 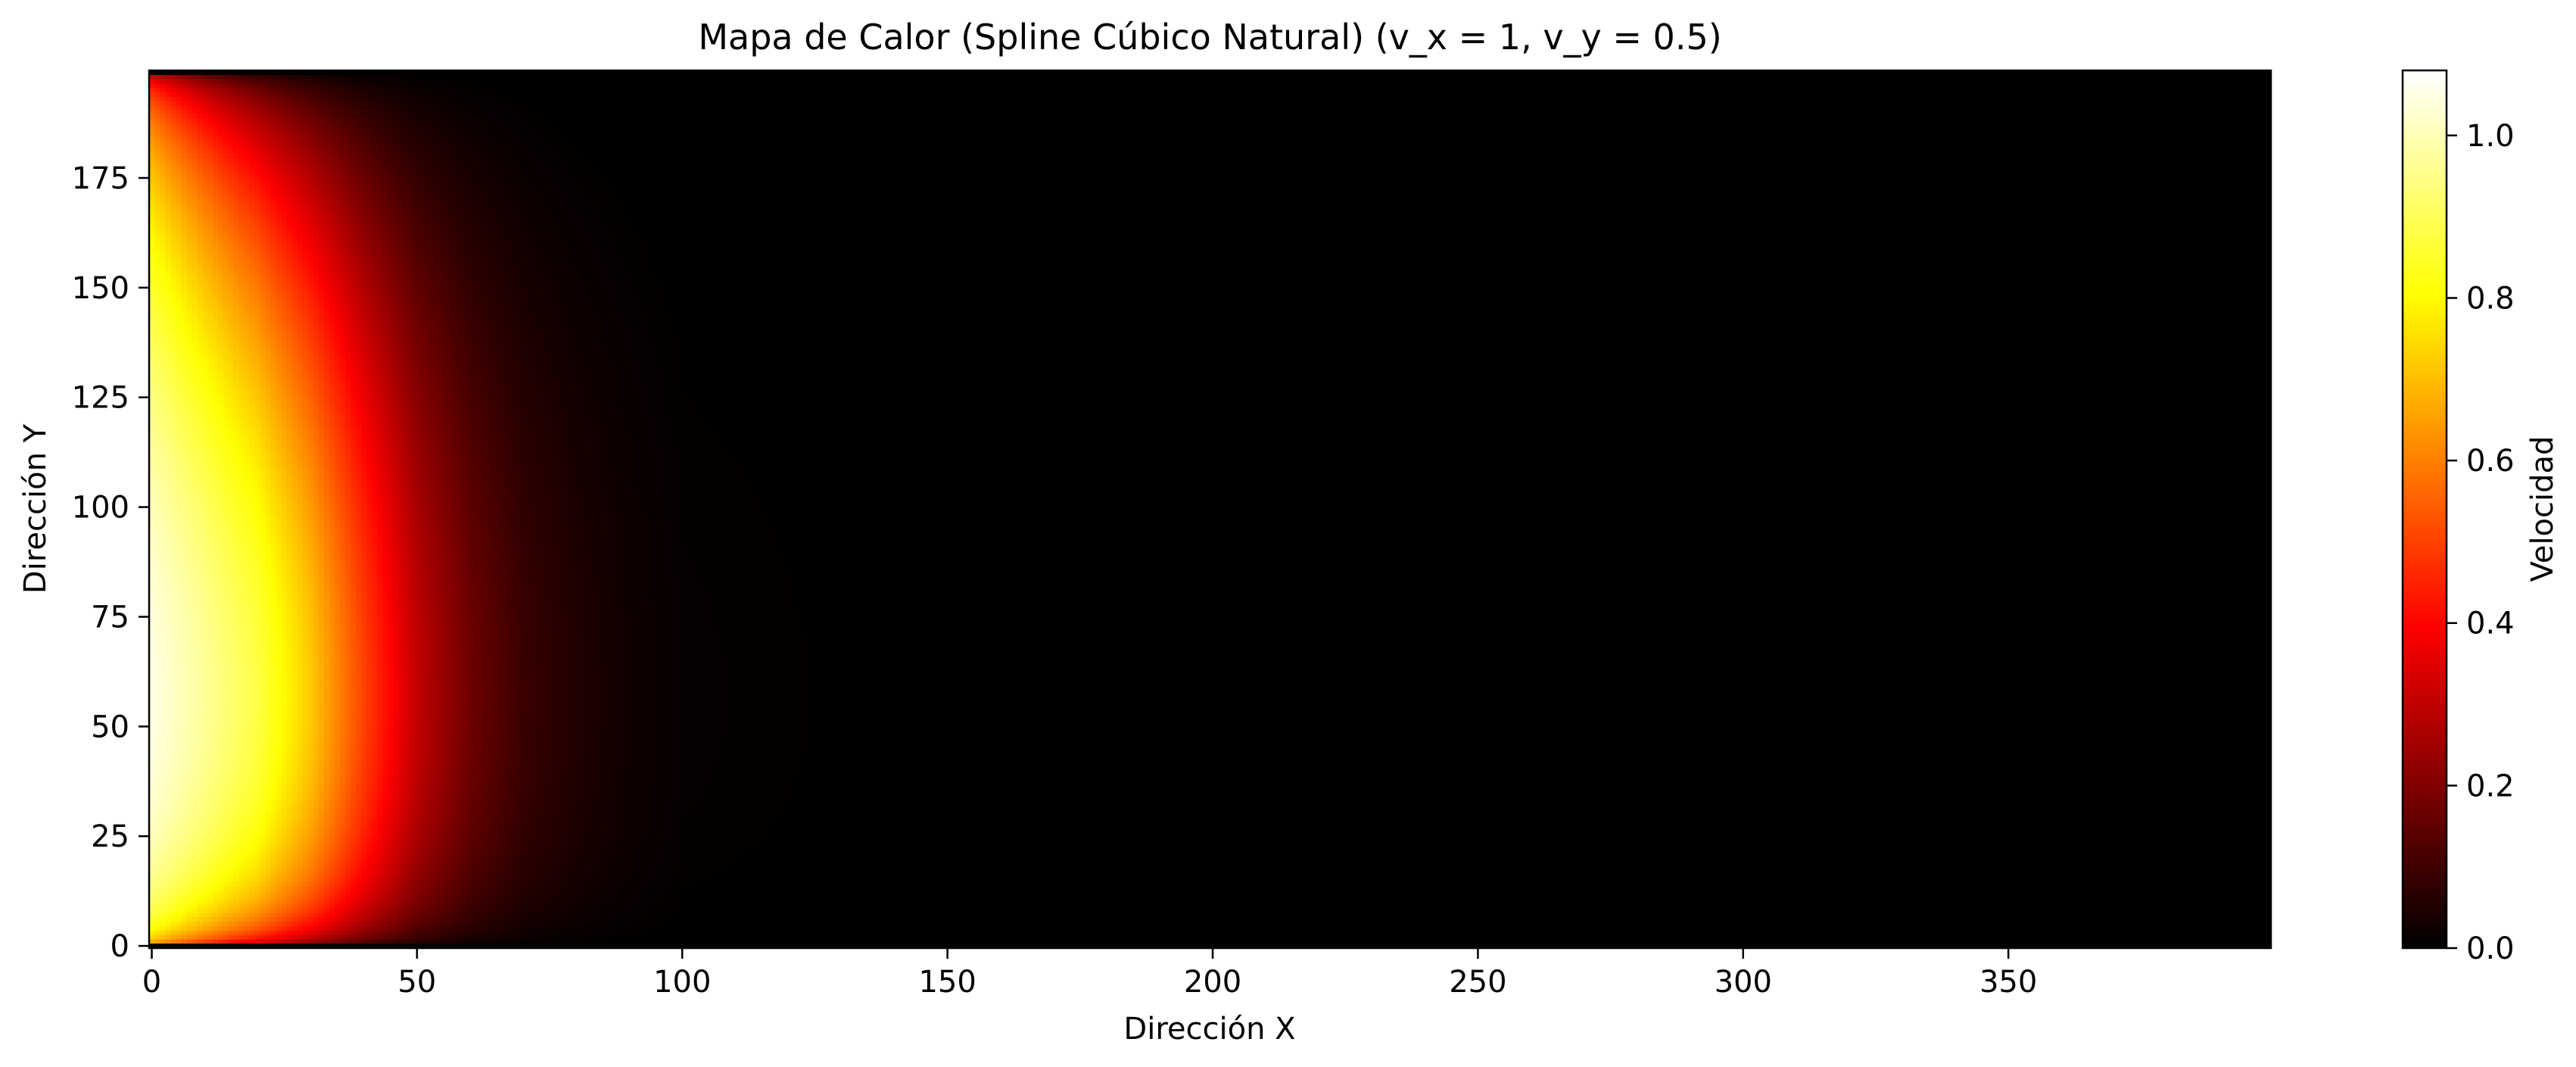 What do you see at coordinates (1477, 982) in the screenshot?
I see `x-tick-label: 250` at bounding box center [1477, 982].